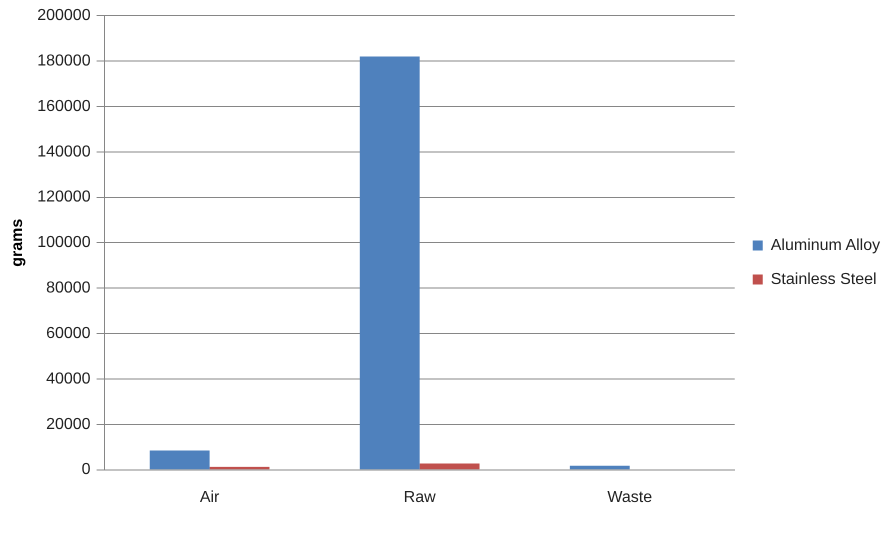 Image resolution: width=895 pixels, height=537 pixels. I want to click on y-tick-label: 140000, so click(64, 151).